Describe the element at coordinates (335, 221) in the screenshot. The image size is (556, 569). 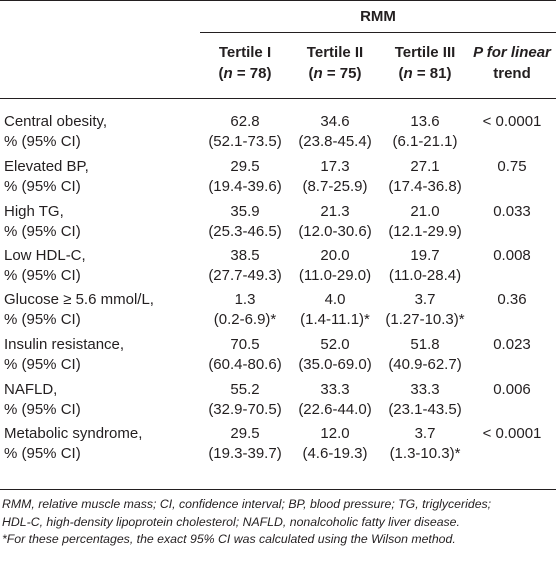
I see `tertile-2-cell: 21.3 (12.0-30.6)` at that location.